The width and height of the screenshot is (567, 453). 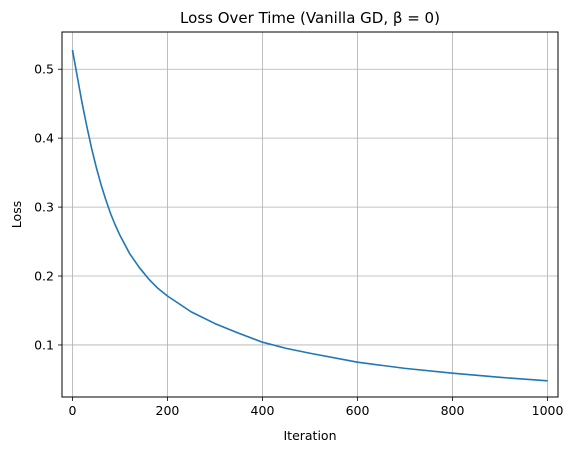 I want to click on y-tick-label: 0.1, so click(x=44, y=344).